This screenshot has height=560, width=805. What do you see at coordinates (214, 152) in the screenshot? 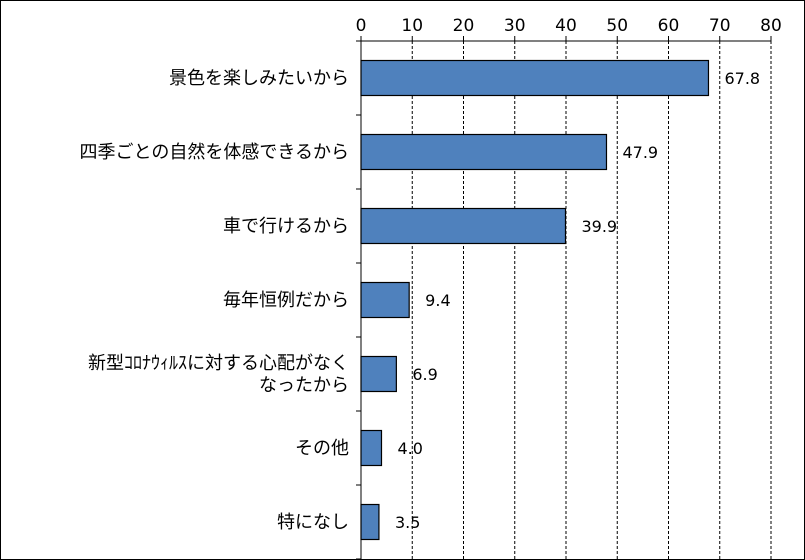
I see `category-label: 四季ごとの自然を体感できるから` at bounding box center [214, 152].